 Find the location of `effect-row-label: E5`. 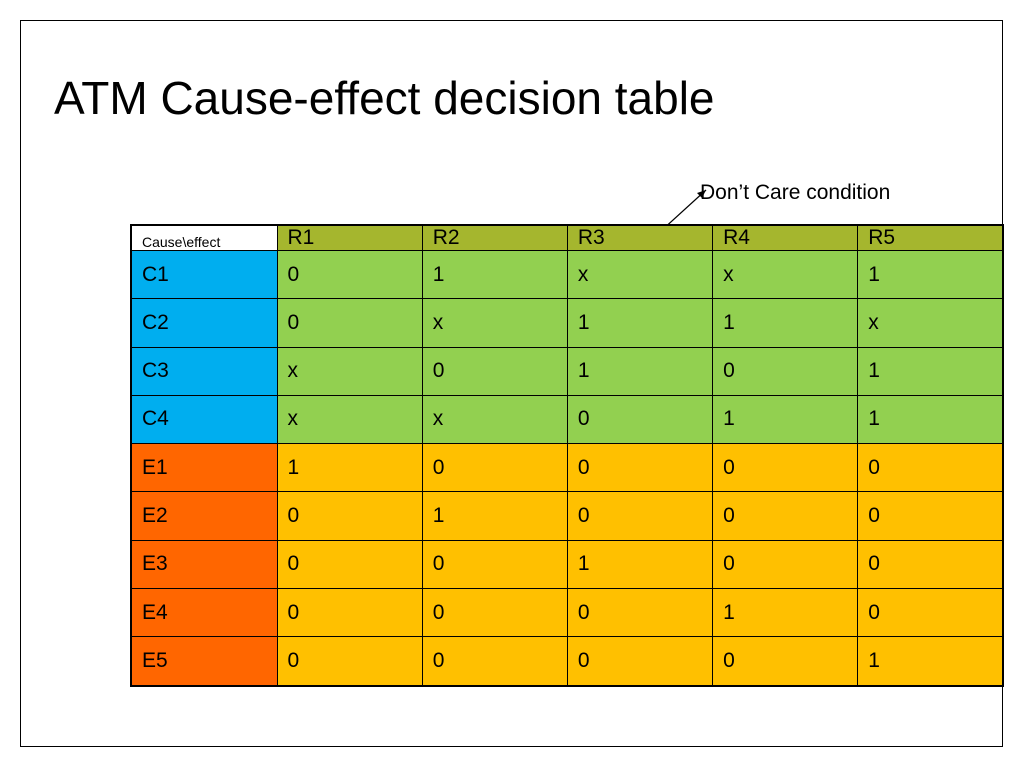

effect-row-label: E5 is located at coordinates (204, 661).